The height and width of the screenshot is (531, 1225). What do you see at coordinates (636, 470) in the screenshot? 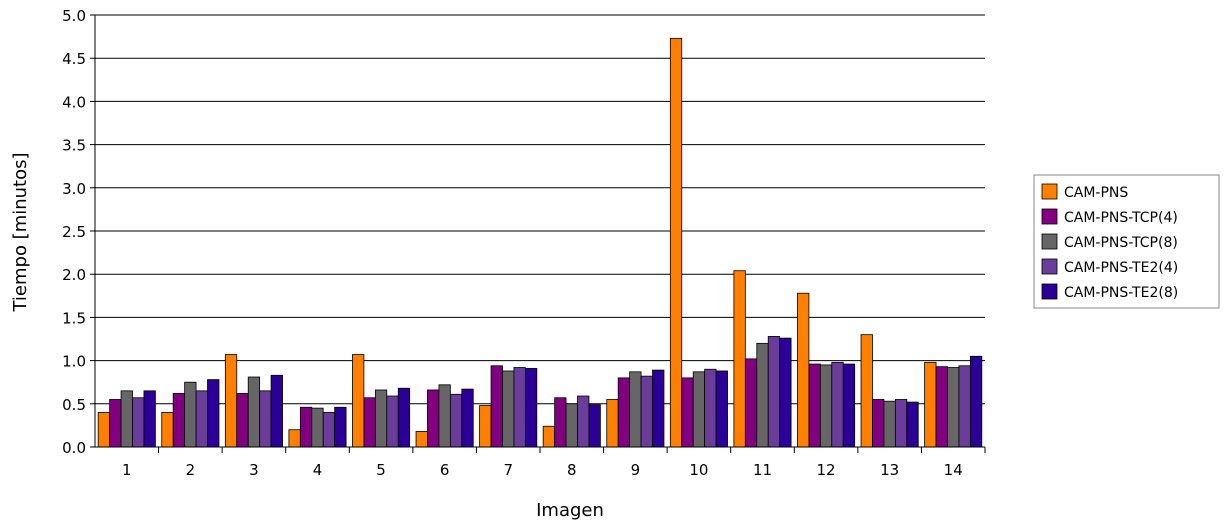
I see `x-tick-label: 9` at bounding box center [636, 470].